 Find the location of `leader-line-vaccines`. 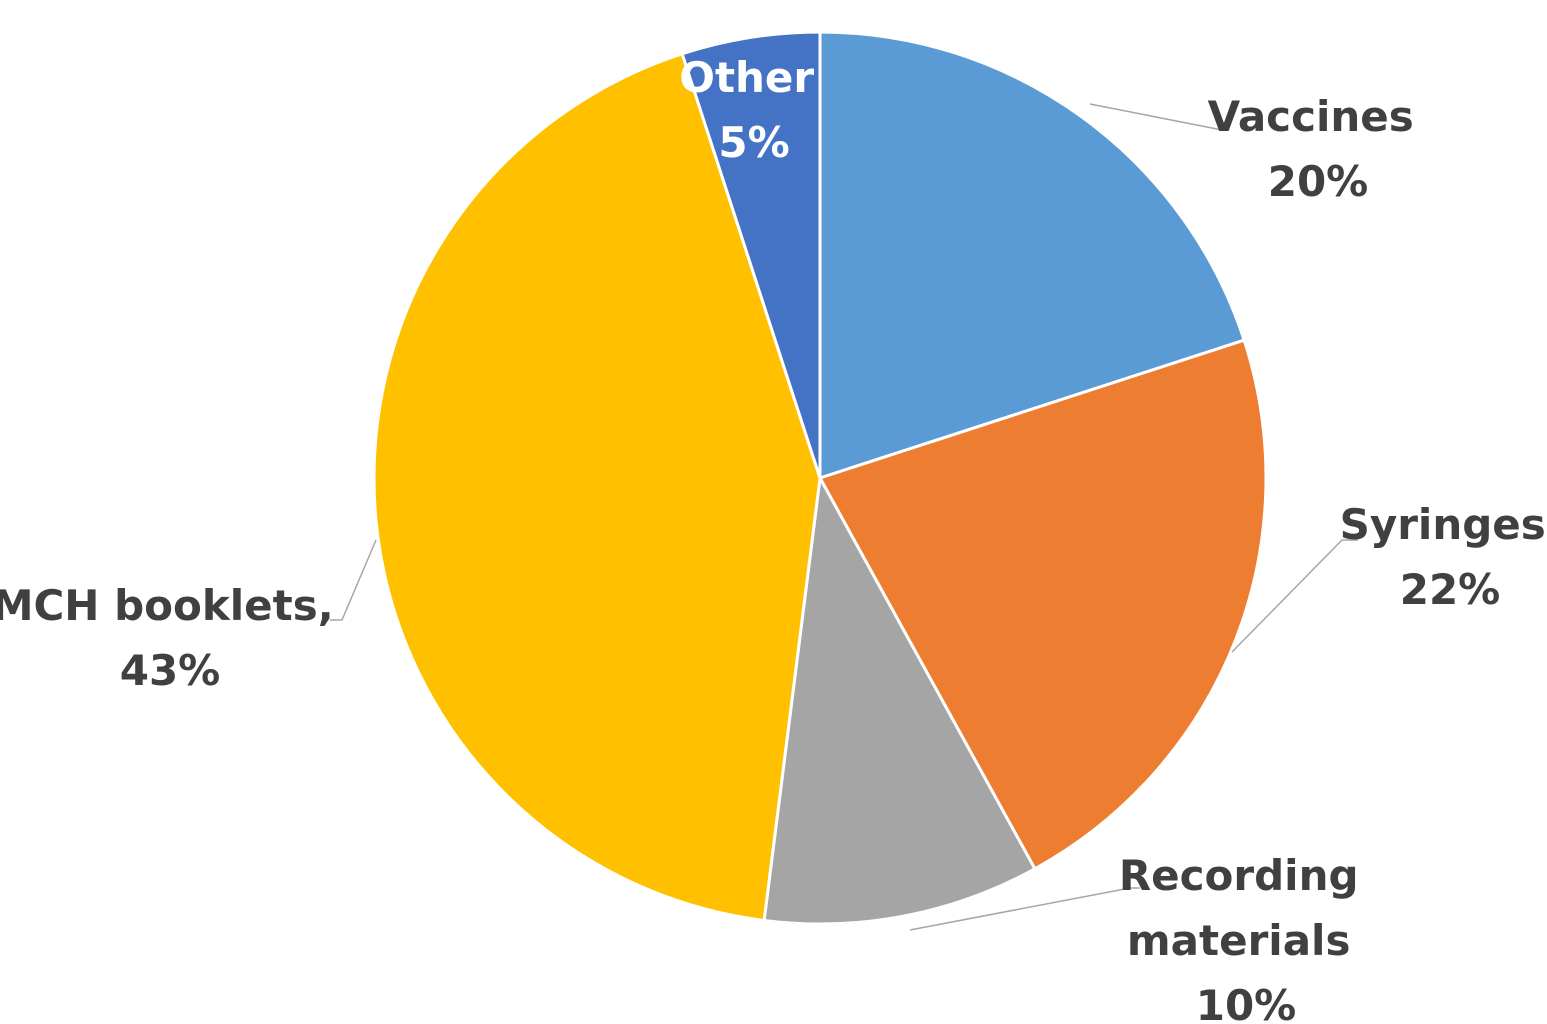

leader-line-vaccines is located at coordinates (1156, 117).